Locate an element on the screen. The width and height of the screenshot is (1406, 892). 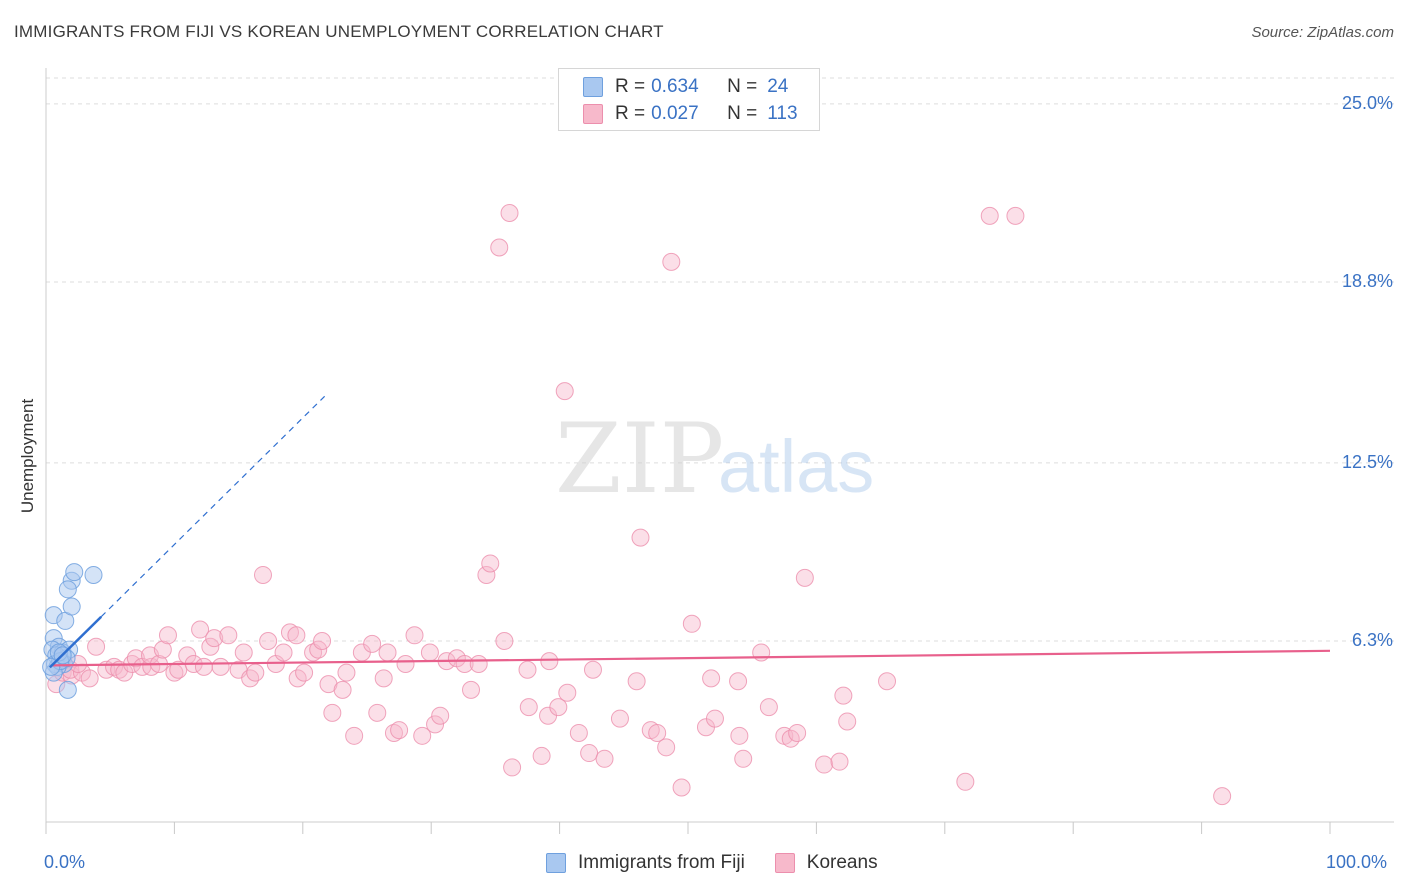
legend-row-fiji: R = 0.634 N = 24 is located at coordinates (685, 87).